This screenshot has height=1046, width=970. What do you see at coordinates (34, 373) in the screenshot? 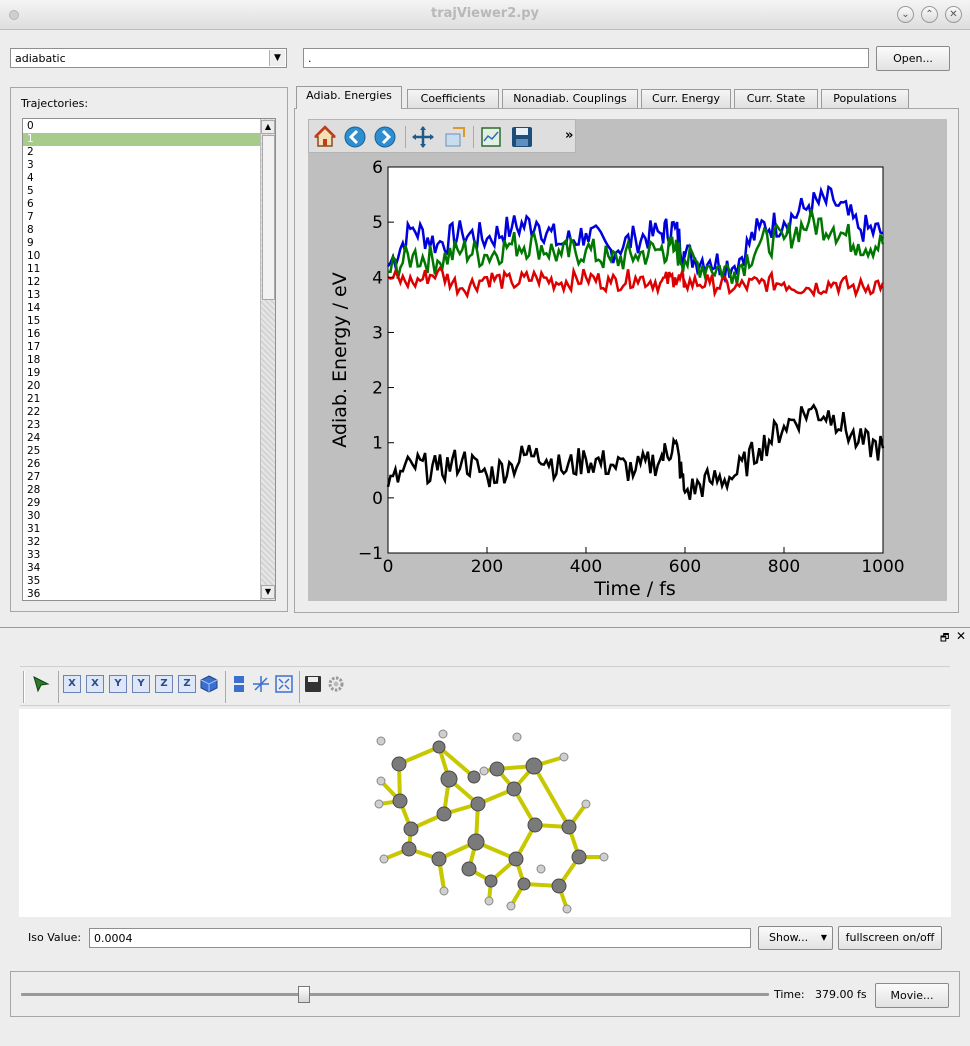
I see `list-item: 19` at bounding box center [34, 373].